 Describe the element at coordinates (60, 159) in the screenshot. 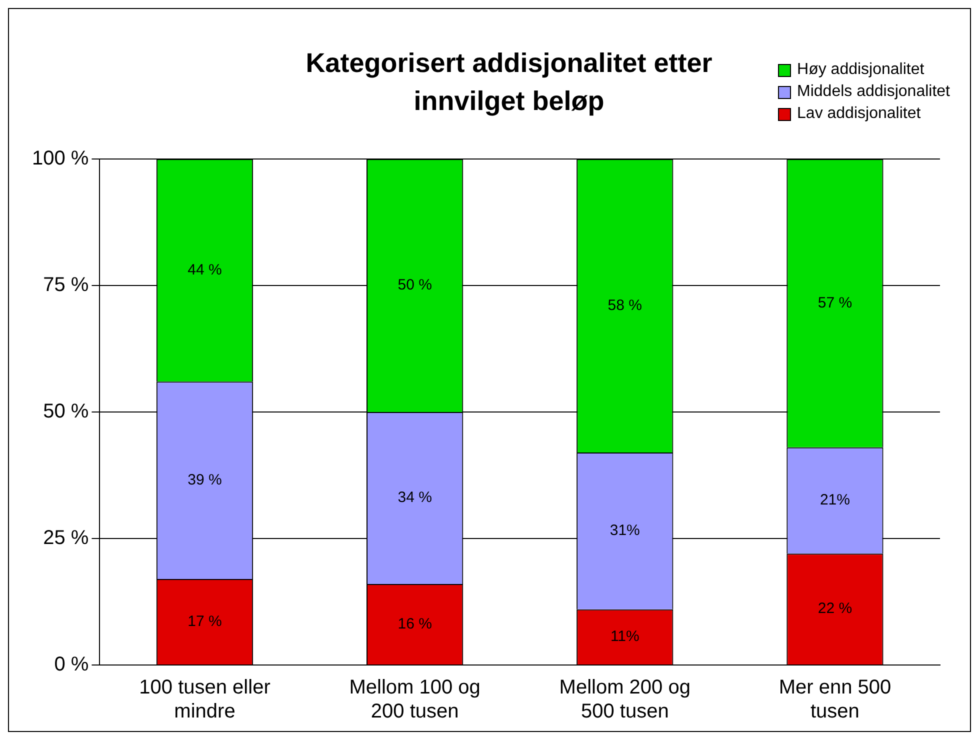

I see `y-tick-label: 100 %` at that location.